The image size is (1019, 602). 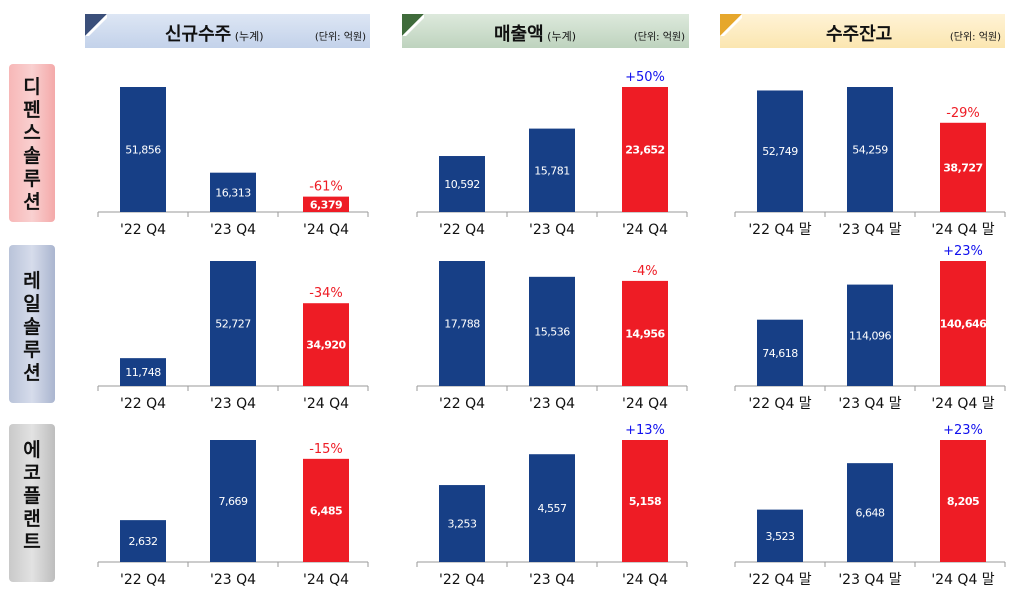 I want to click on bar-value-label: 7,669, so click(x=233, y=501).